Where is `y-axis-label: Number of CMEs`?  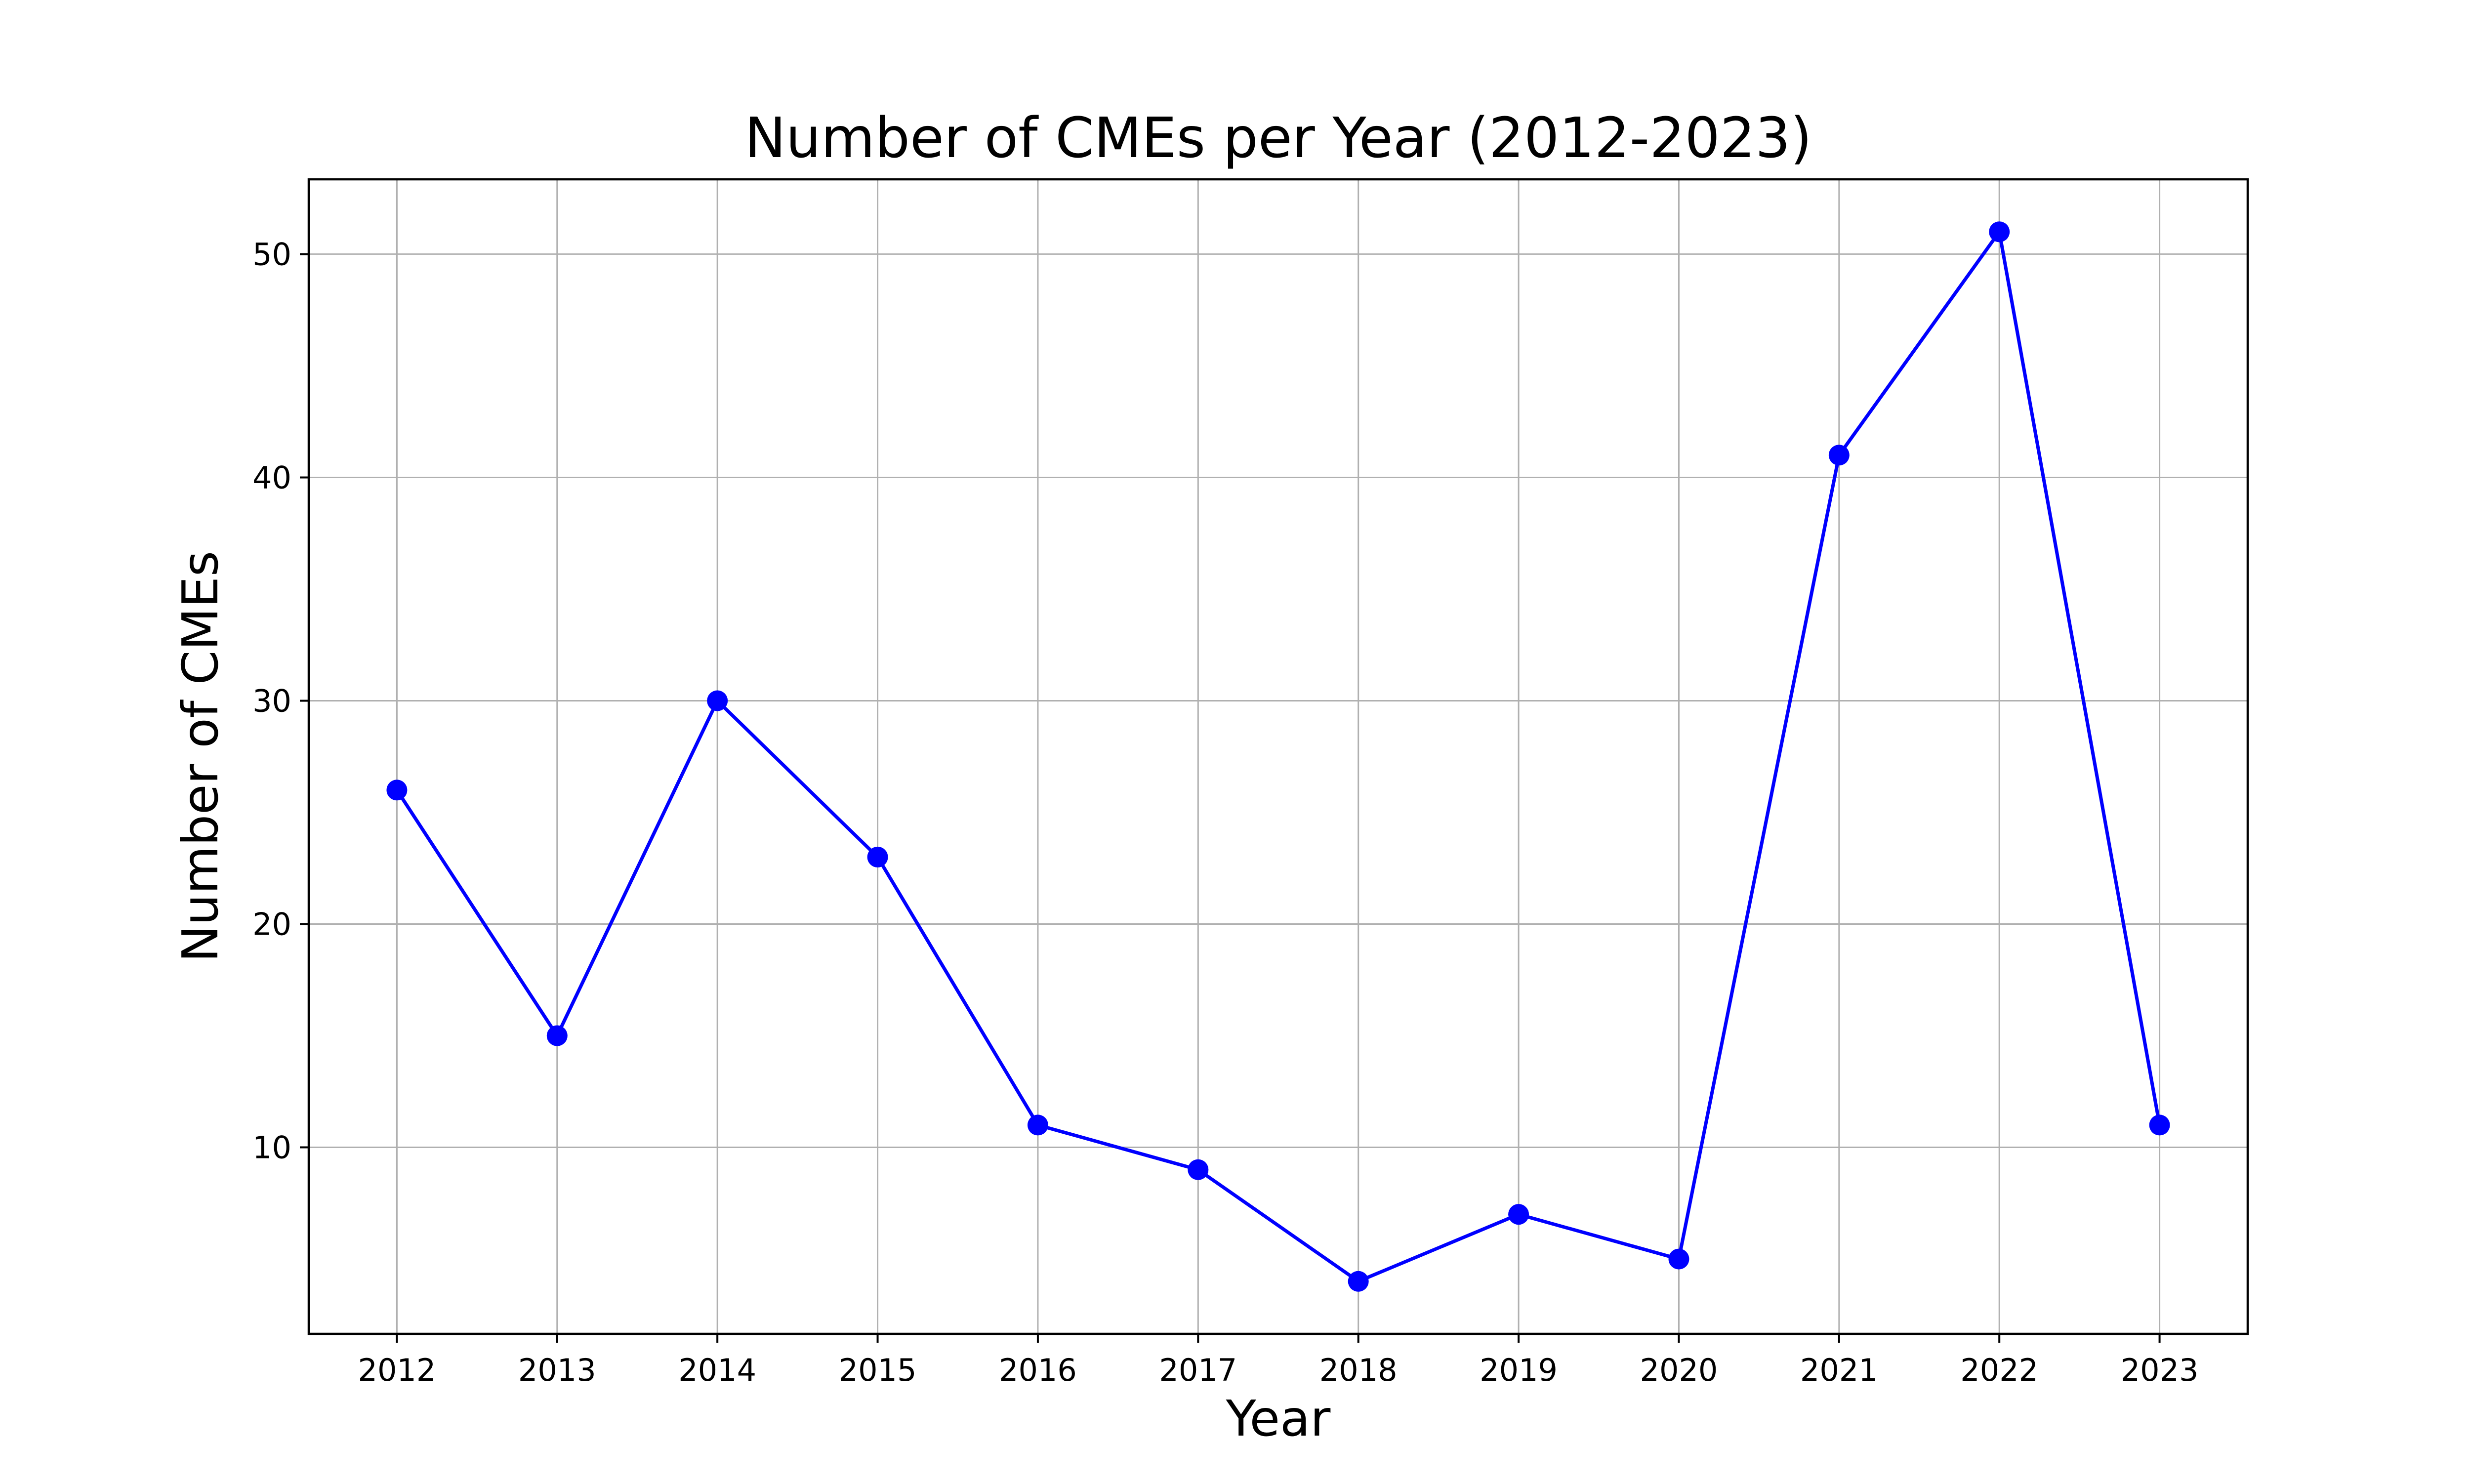 y-axis-label: Number of CMEs is located at coordinates (200, 756).